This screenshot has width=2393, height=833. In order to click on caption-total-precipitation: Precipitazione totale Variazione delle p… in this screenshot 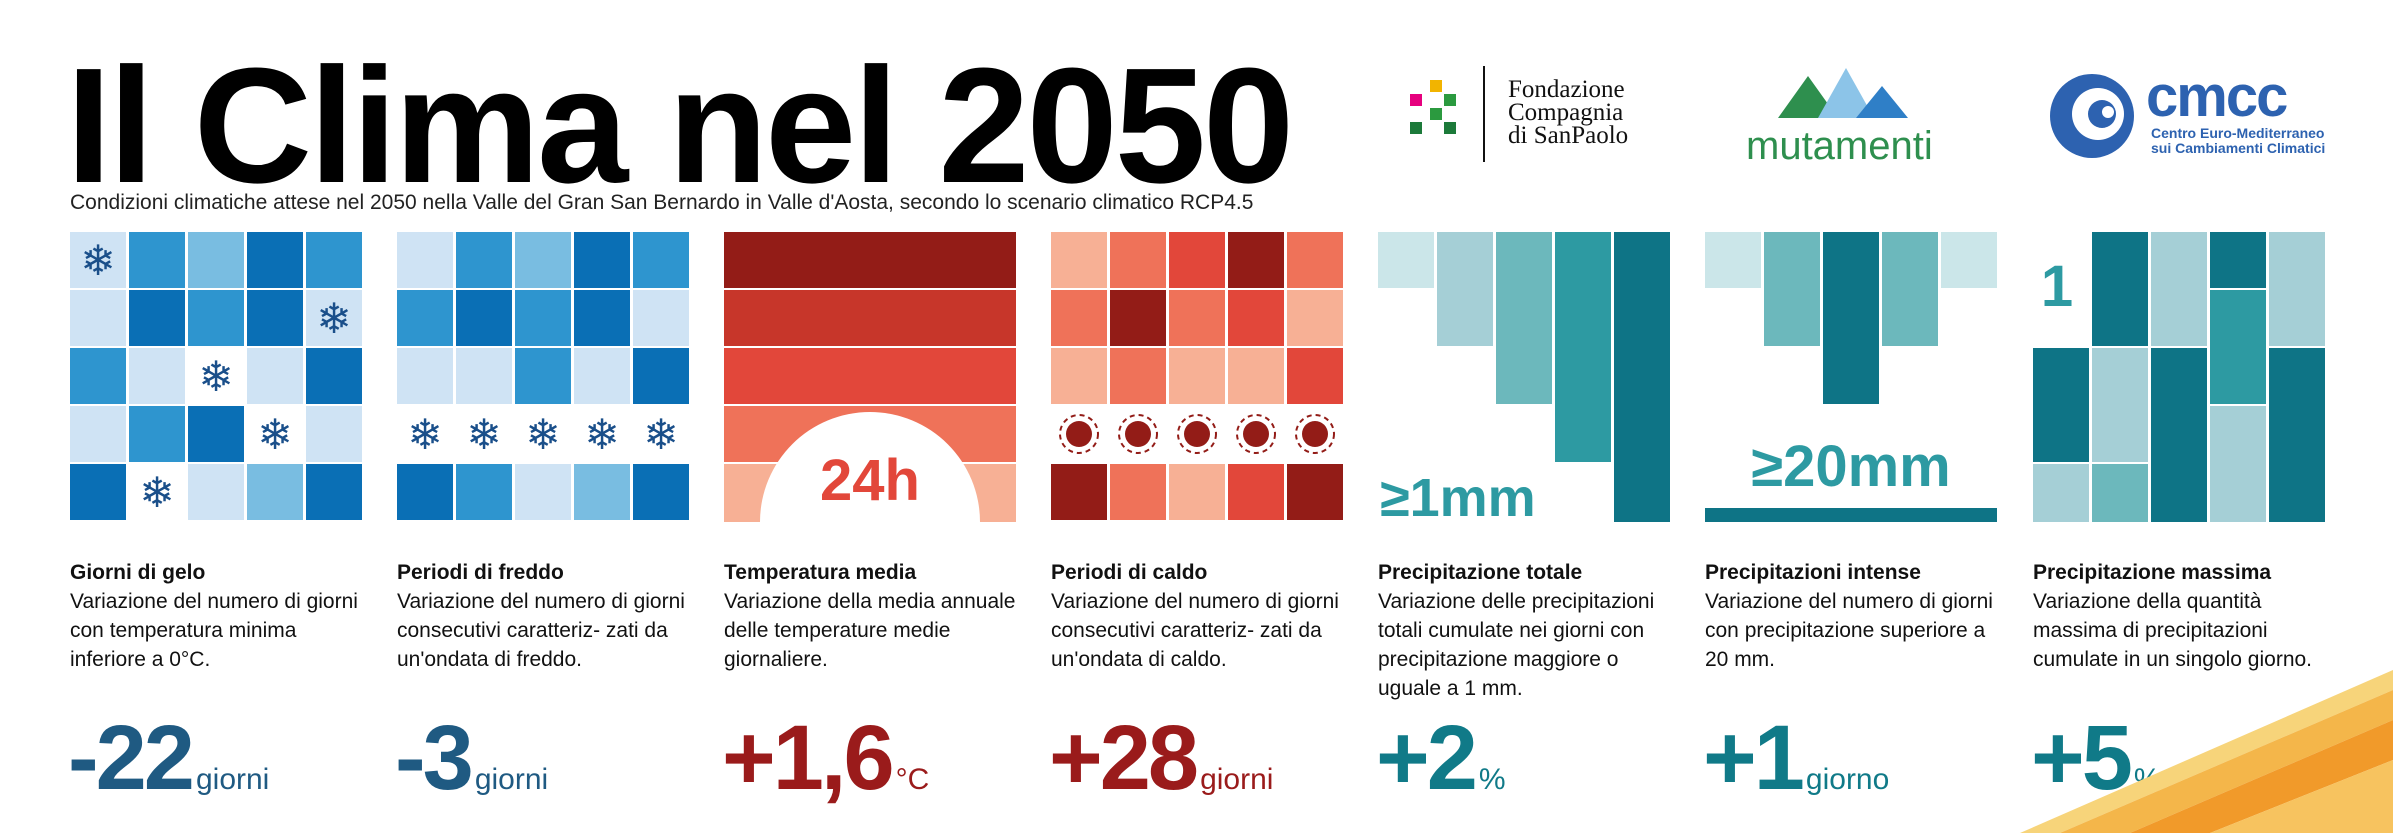, I will do `click(1528, 630)`.